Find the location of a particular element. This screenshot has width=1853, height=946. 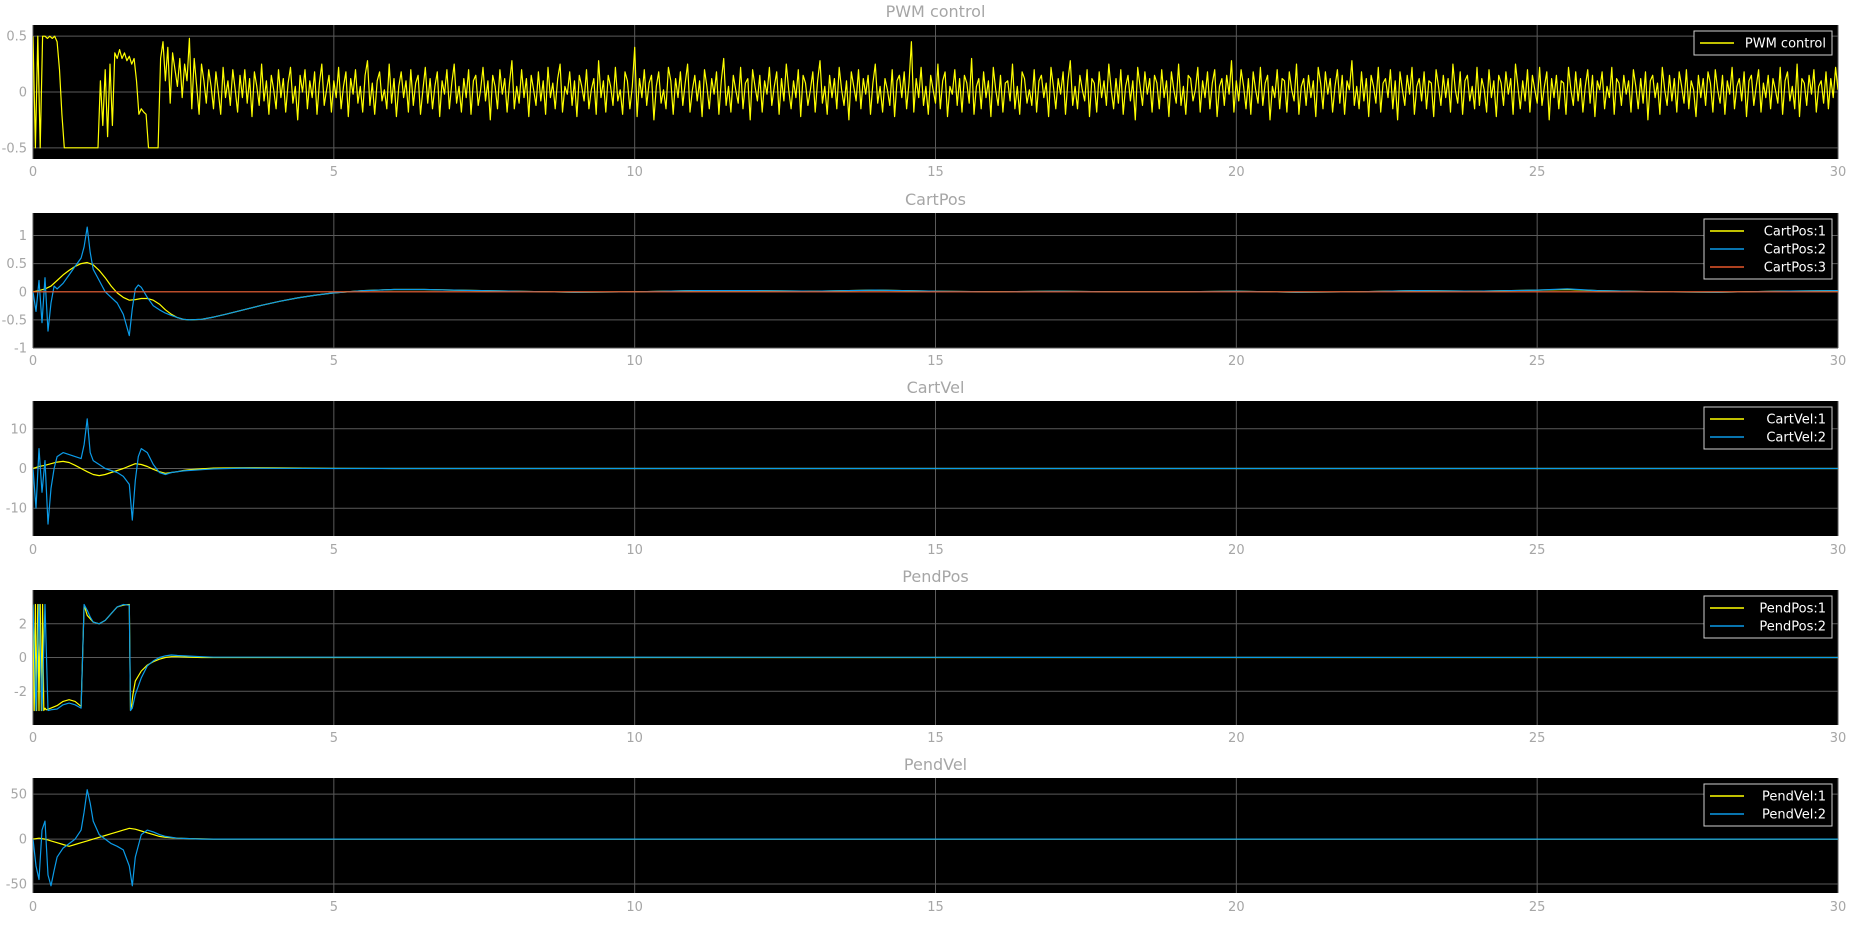

legend-entry: PendPos:1 is located at coordinates (1792, 609).